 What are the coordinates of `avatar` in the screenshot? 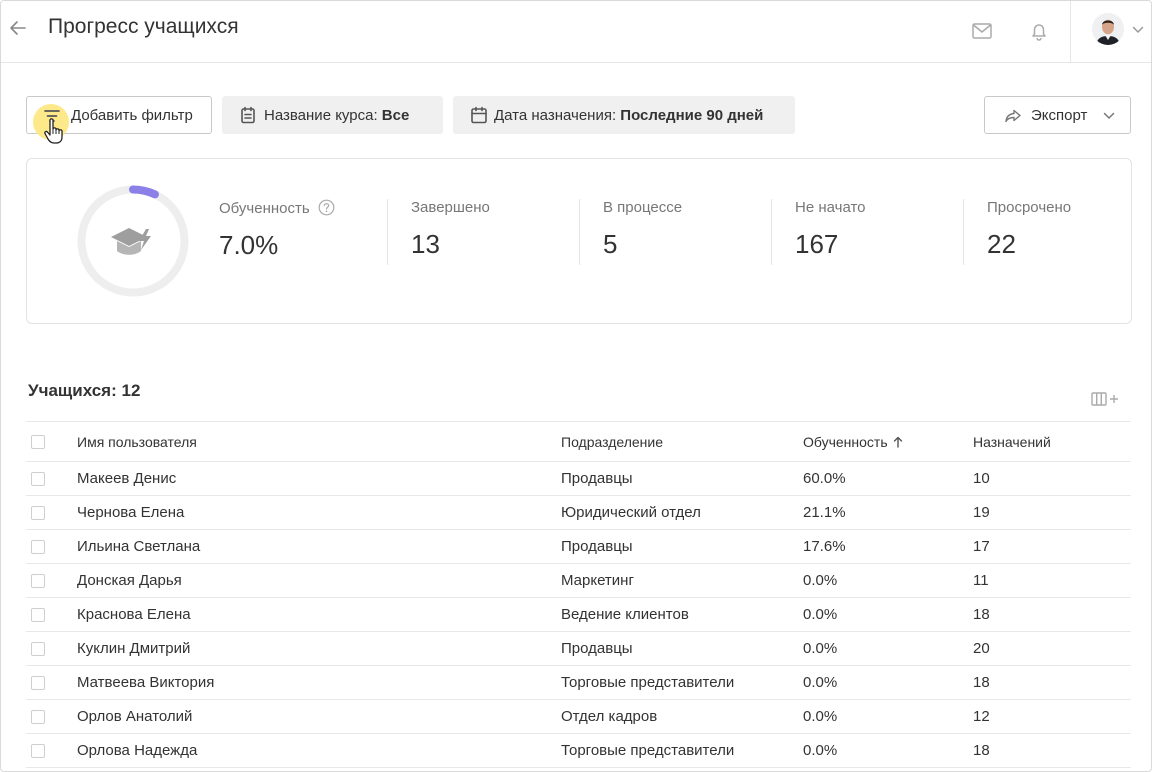 It's located at (1108, 29).